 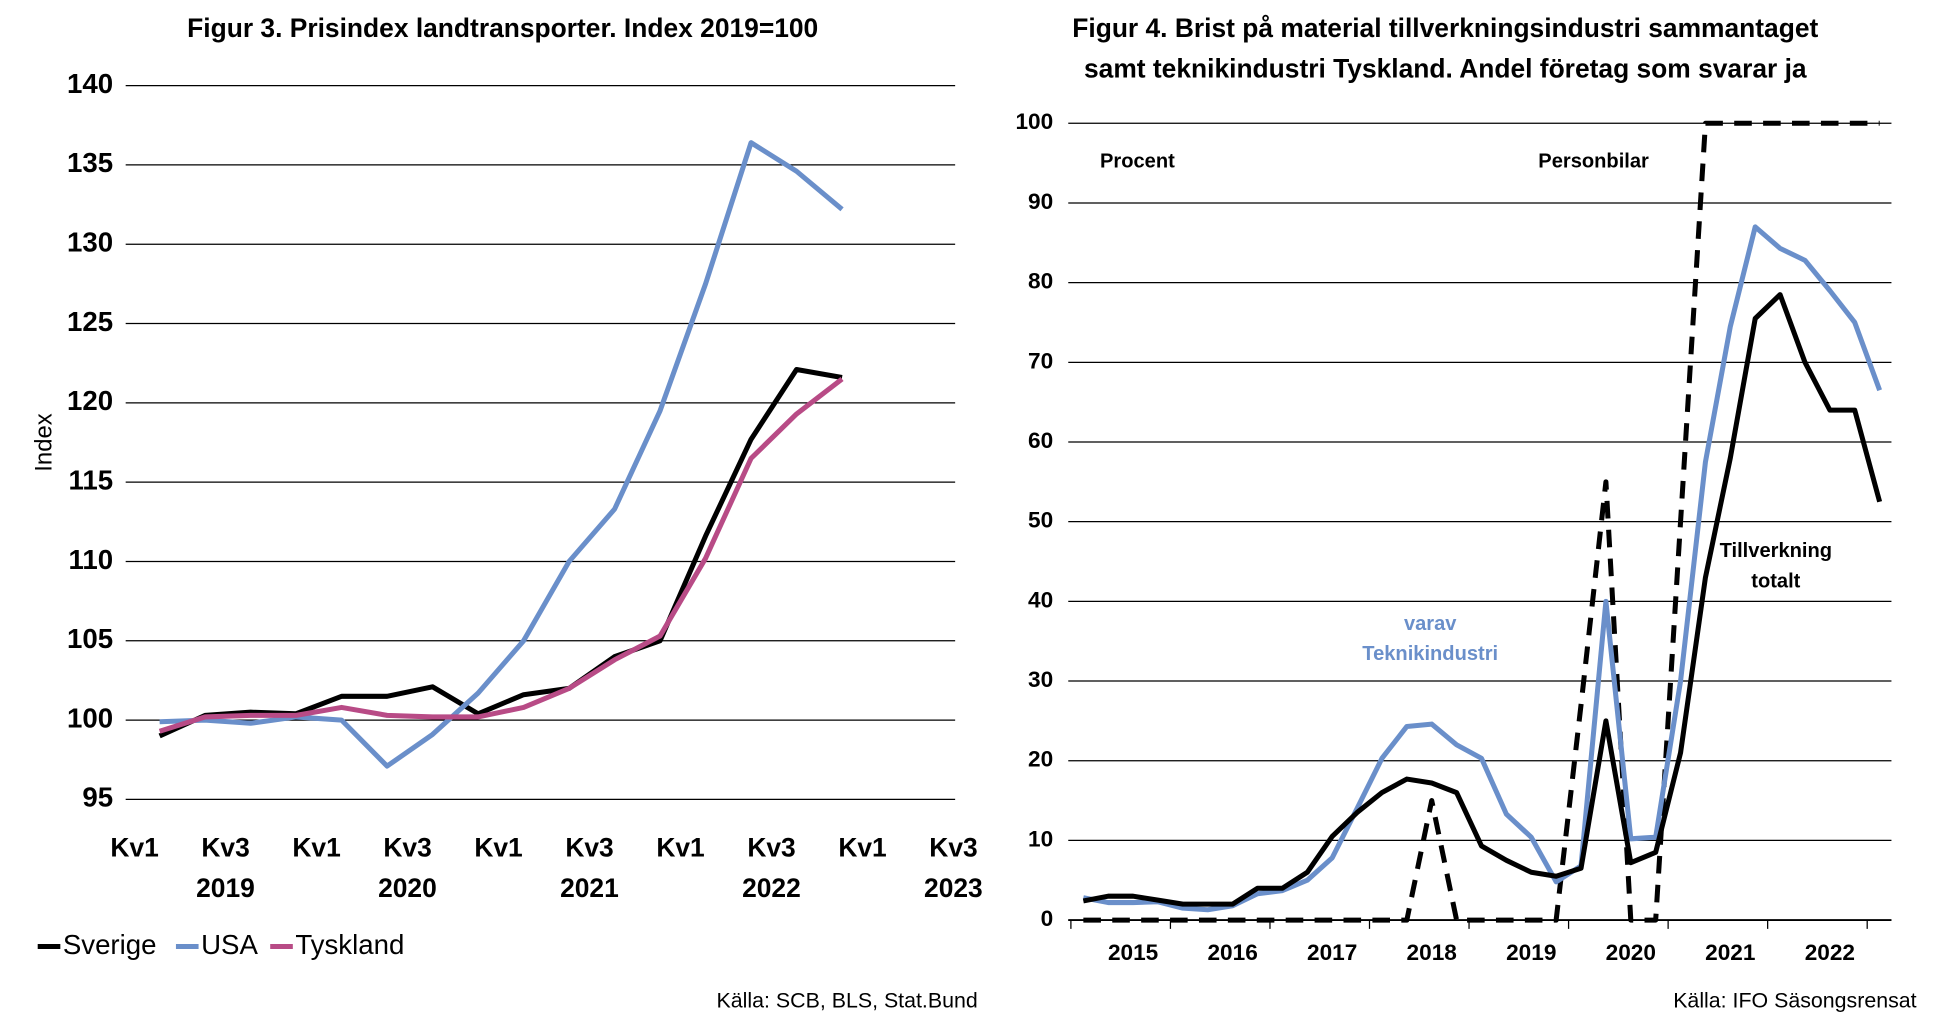 What do you see at coordinates (90, 321) in the screenshot?
I see `y-tick-label: 125` at bounding box center [90, 321].